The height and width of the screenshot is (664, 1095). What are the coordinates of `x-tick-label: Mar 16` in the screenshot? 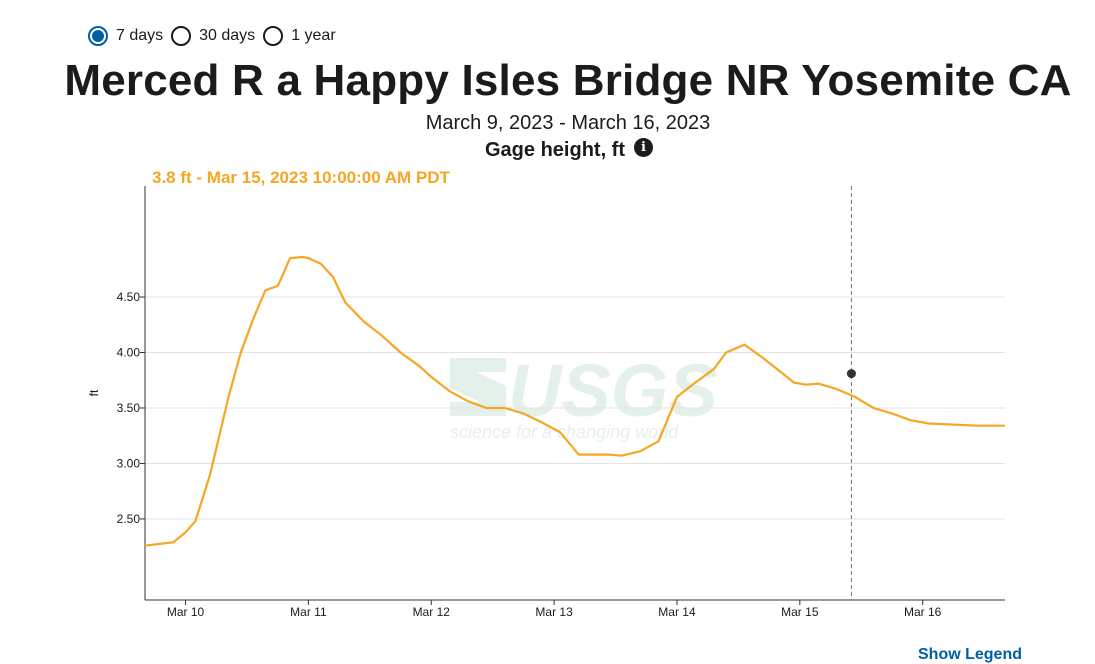 It's located at (923, 612).